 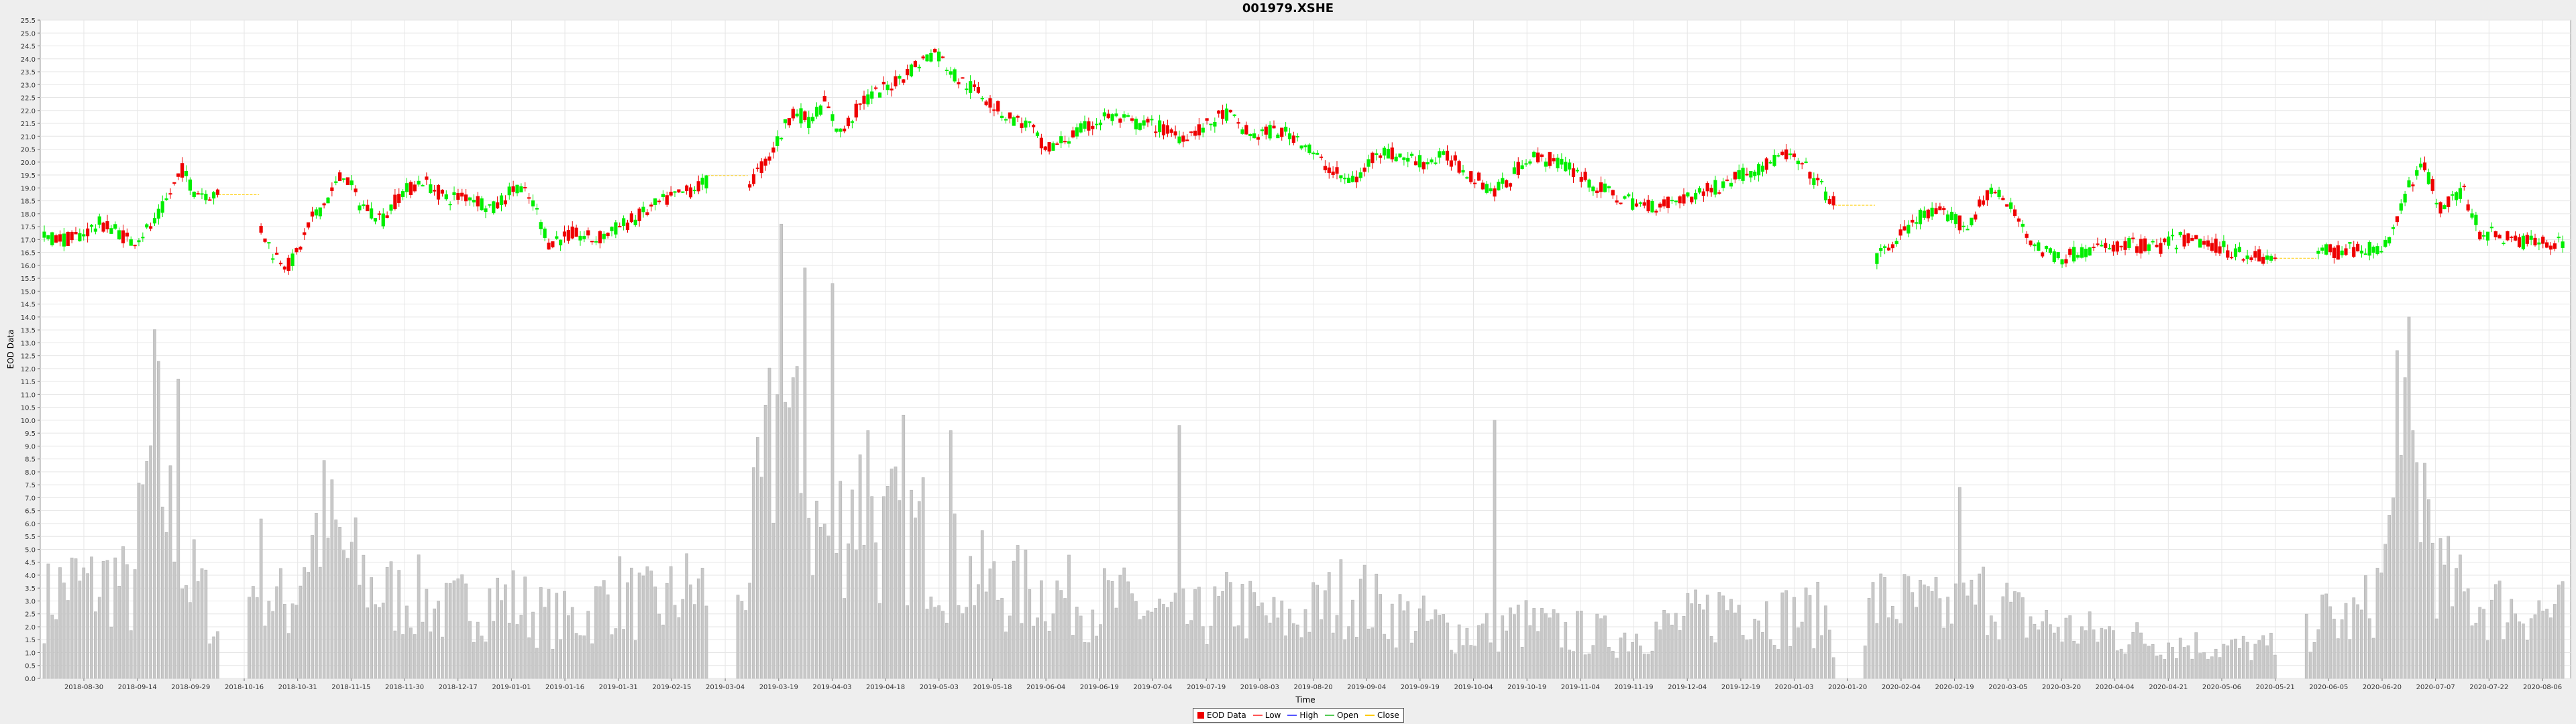 What do you see at coordinates (1288, 8) in the screenshot?
I see `chart-title: 001979.XSHE` at bounding box center [1288, 8].